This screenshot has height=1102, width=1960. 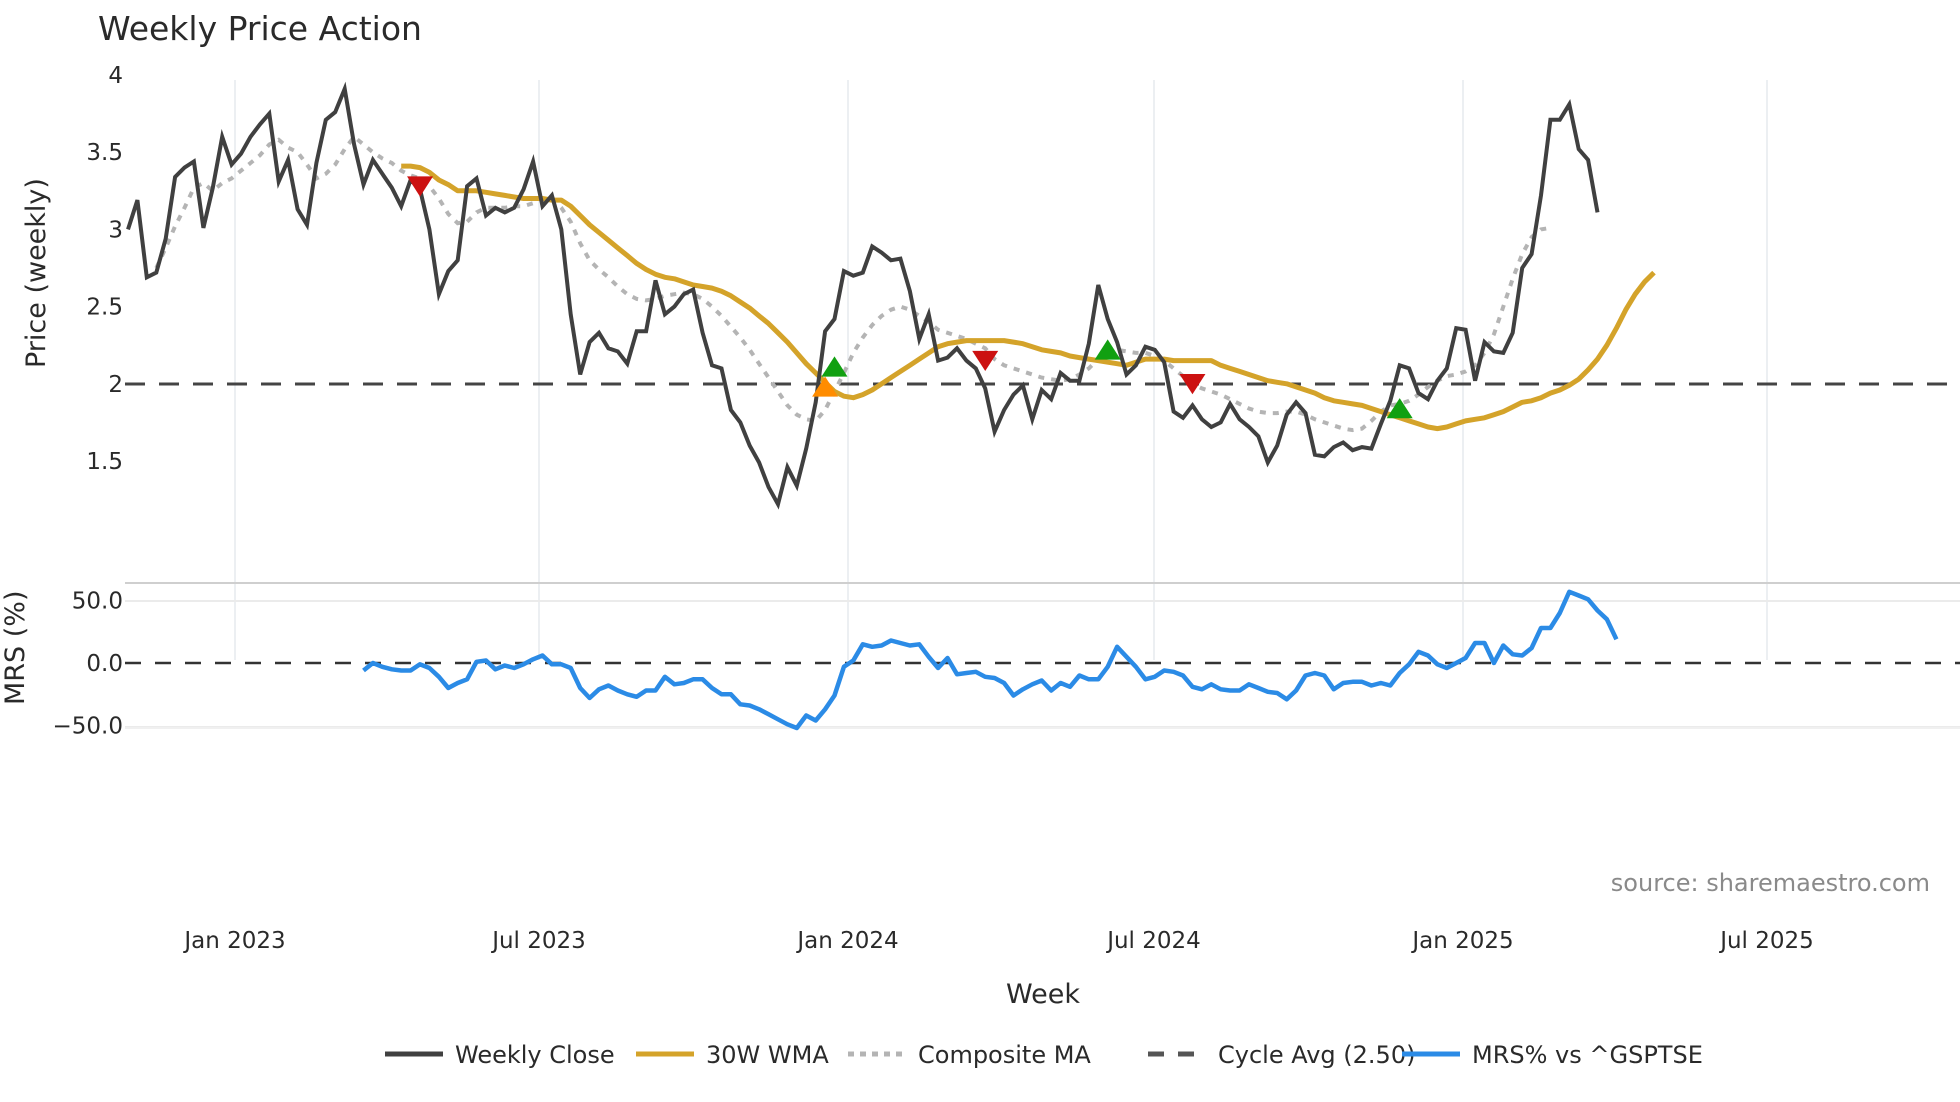 What do you see at coordinates (104, 269) in the screenshot?
I see `price-y-ticks: 4 3.5 3 2.5 2 1.5` at bounding box center [104, 269].